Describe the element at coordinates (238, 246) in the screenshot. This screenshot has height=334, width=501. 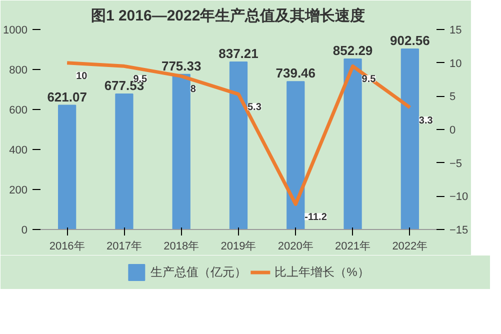
I see `x-tick-label: 2019年` at that location.